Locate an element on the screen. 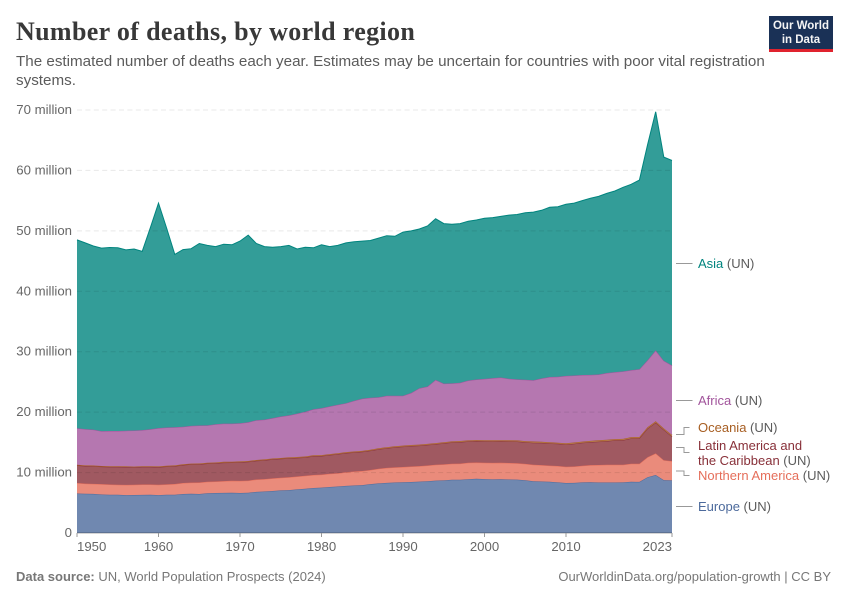 This screenshot has width=850, height=600. svg-text: Northern America (UN) is located at coordinates (764, 475).